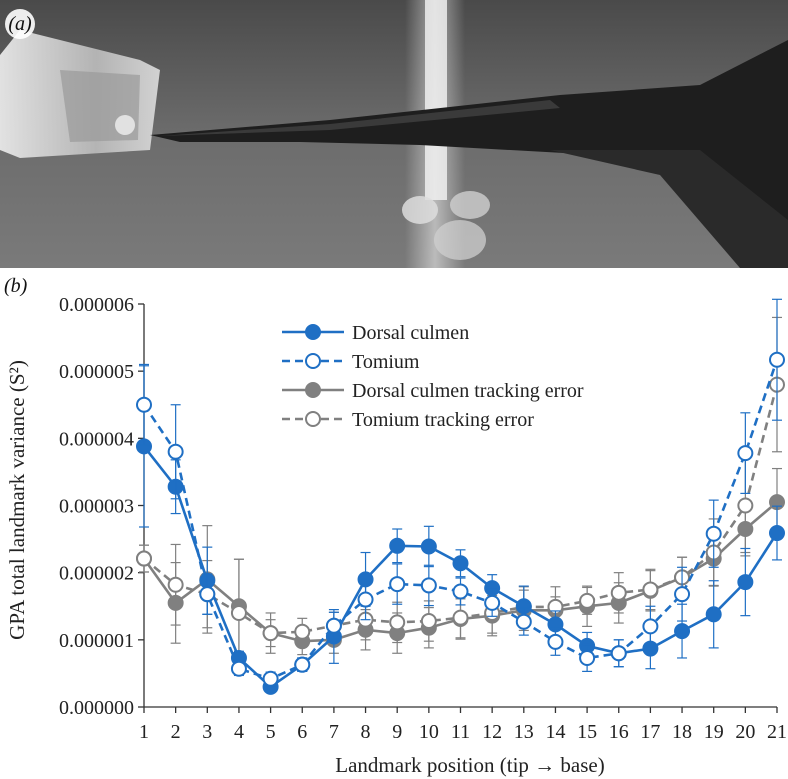  I want to click on y-axis-title: GPA total landmark variance (S²), so click(17, 500).